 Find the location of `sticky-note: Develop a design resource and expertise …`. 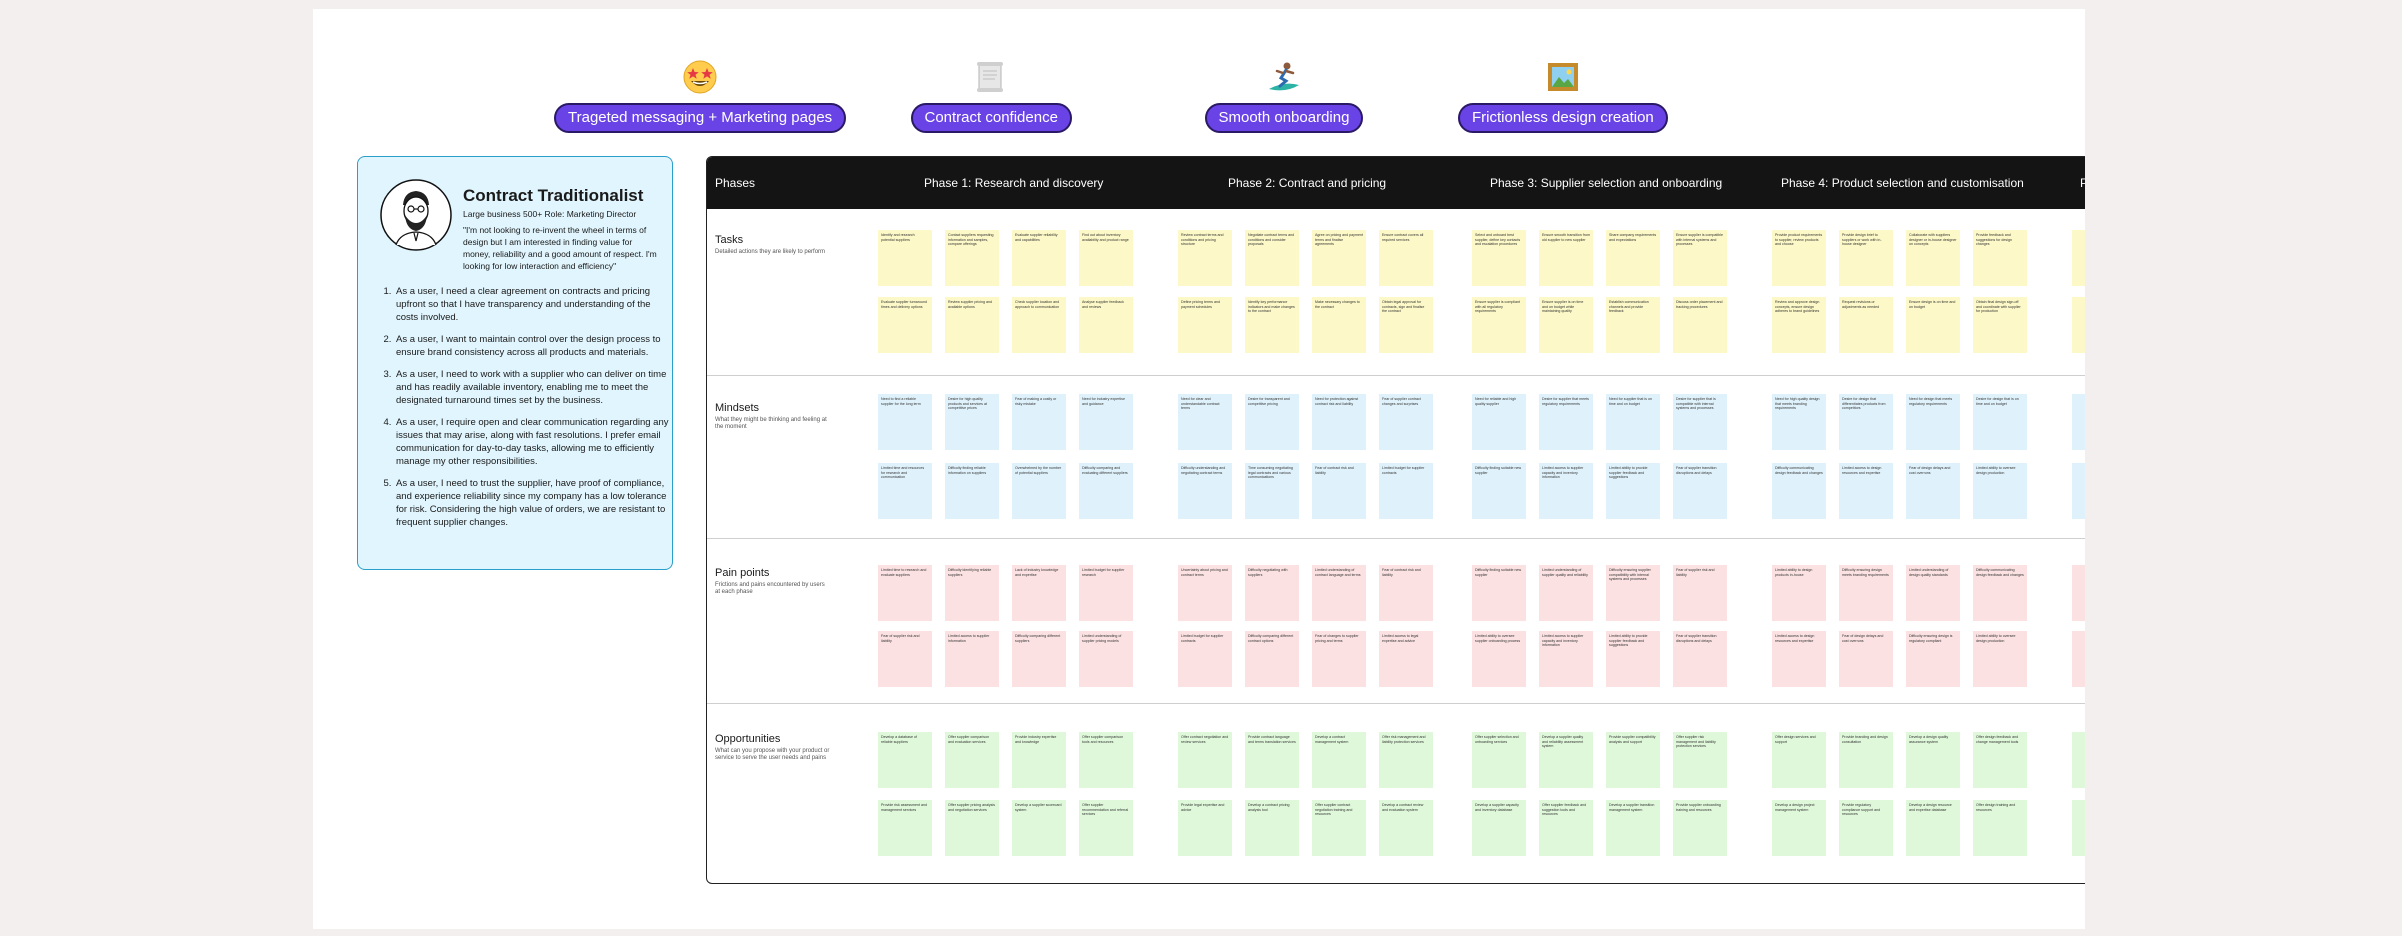

sticky-note: Develop a design resource and expertise … is located at coordinates (1933, 828).